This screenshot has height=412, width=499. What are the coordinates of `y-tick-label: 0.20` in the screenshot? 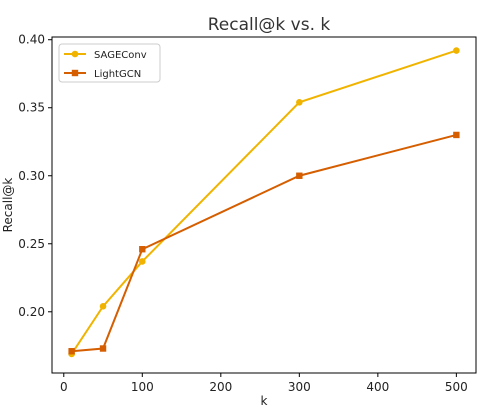 It's located at (31, 312).